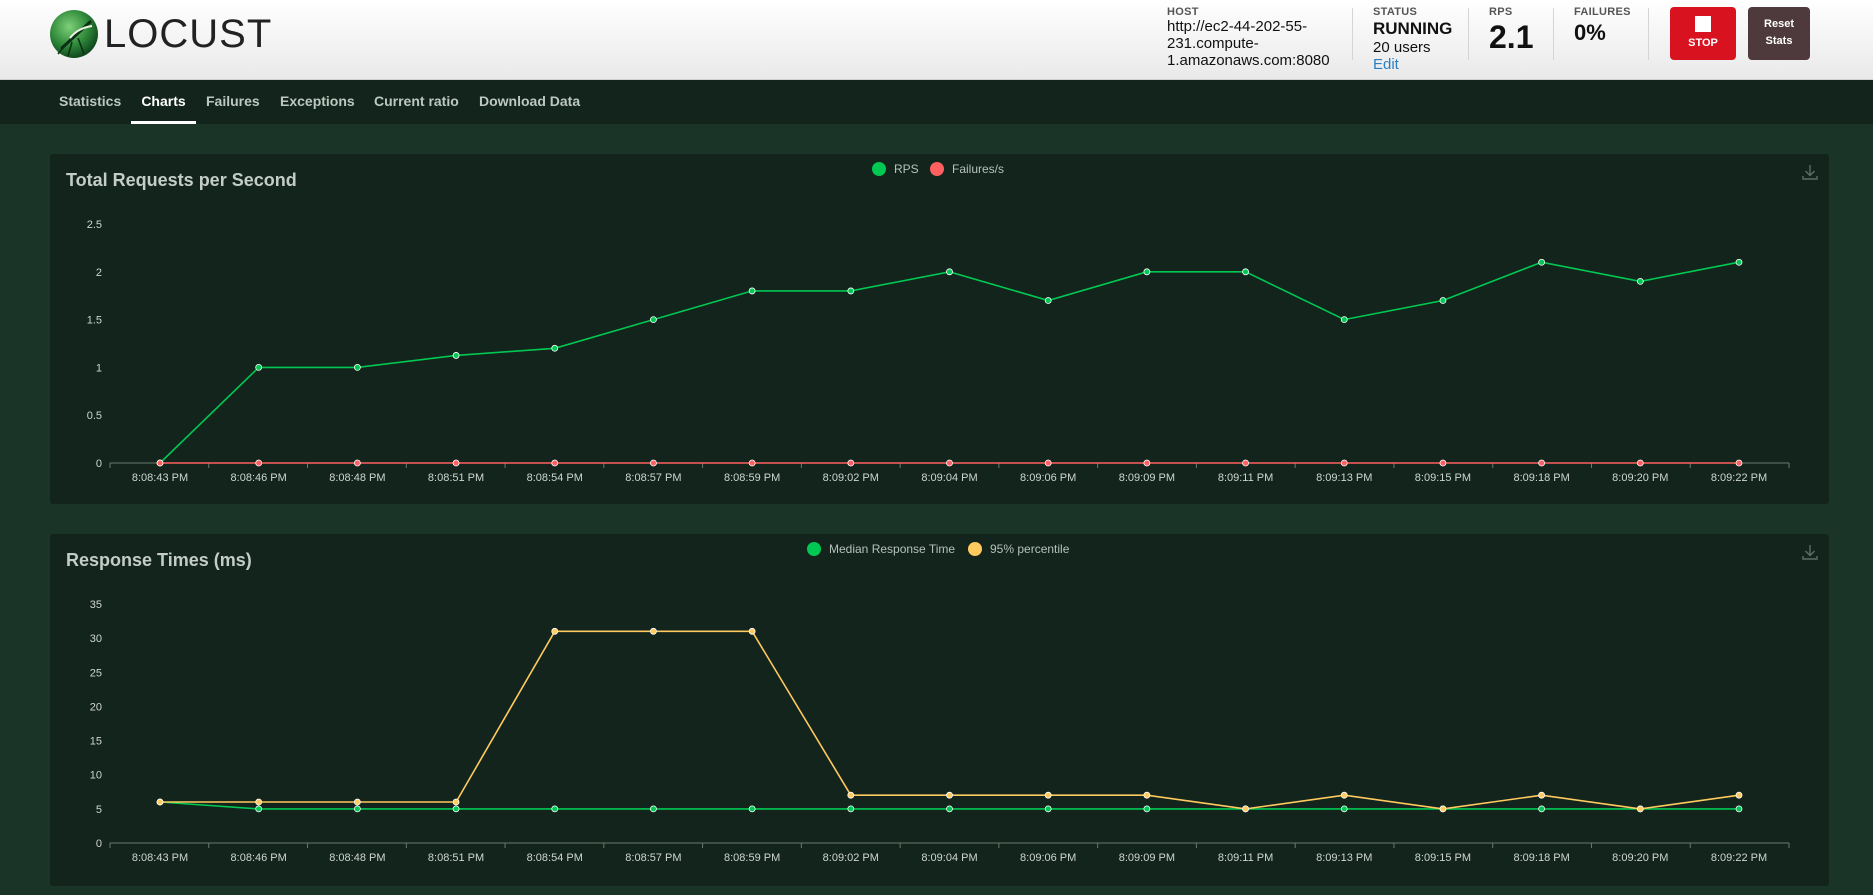 This screenshot has width=1873, height=895. I want to click on y-tick-label: 0.5, so click(94, 416).